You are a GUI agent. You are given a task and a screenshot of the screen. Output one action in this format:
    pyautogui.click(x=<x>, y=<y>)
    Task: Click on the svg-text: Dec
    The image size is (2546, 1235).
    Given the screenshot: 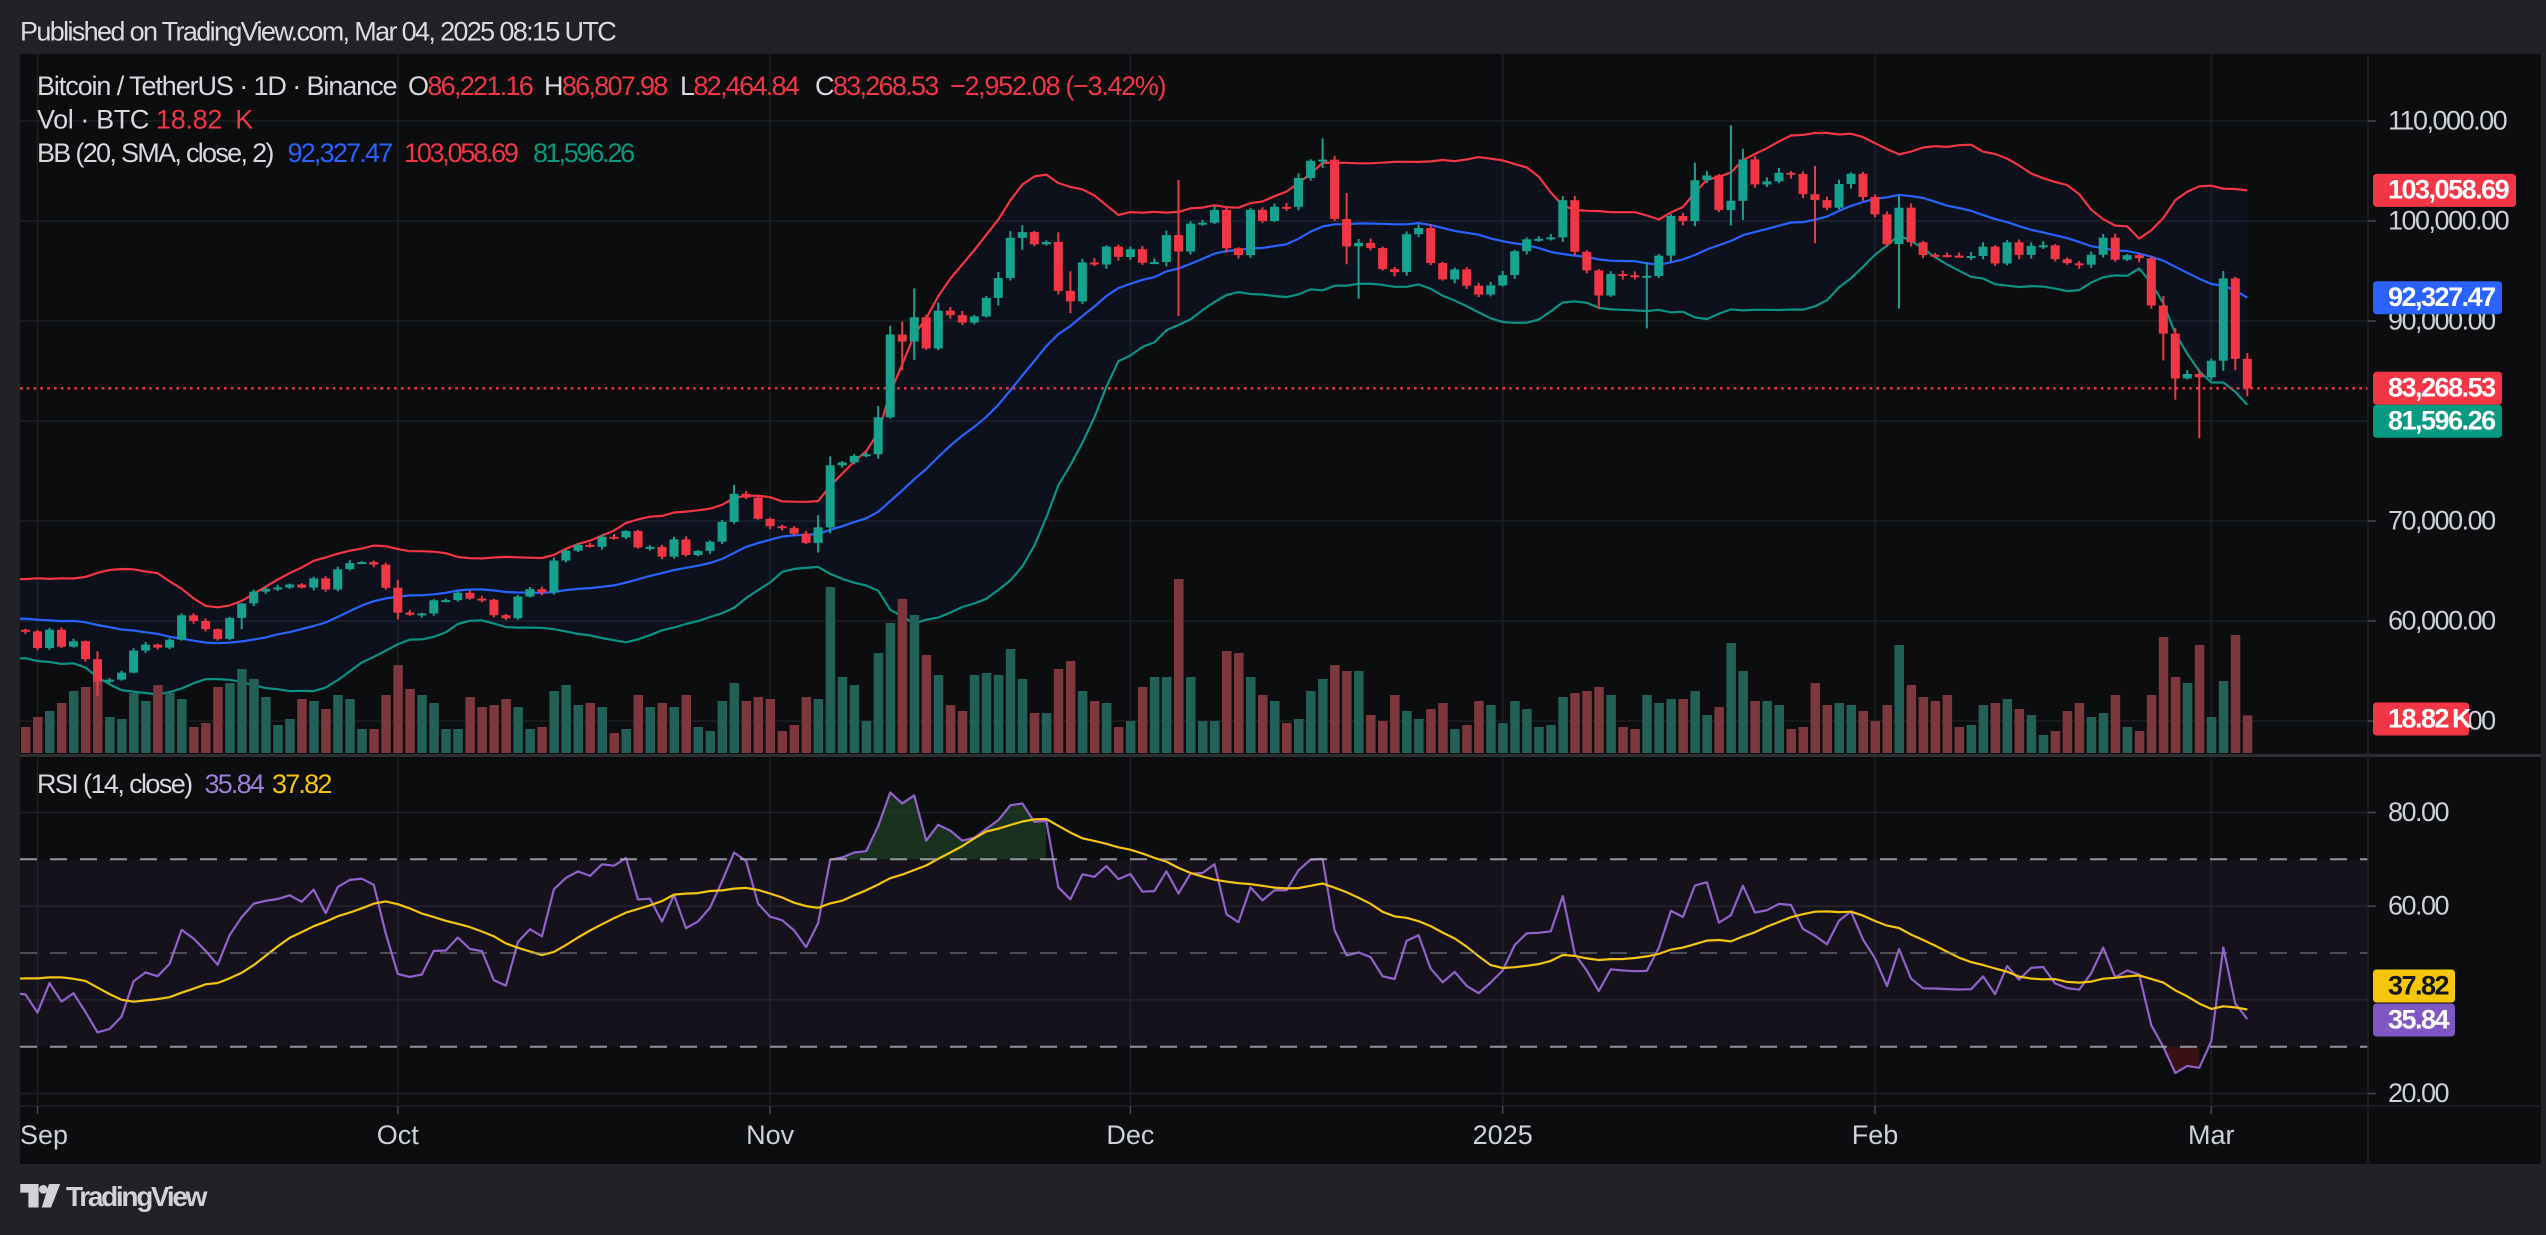 What is the action you would take?
    pyautogui.click(x=1130, y=1135)
    